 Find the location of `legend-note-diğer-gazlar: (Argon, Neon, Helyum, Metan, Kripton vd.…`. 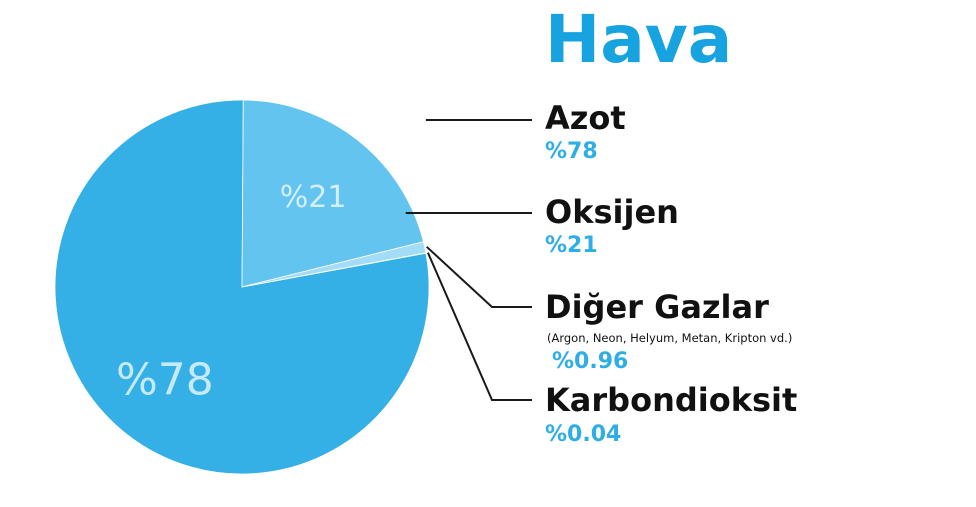

legend-note-diğer-gazlar: (Argon, Neon, Helyum, Metan, Kripton vd.… is located at coordinates (669, 338).